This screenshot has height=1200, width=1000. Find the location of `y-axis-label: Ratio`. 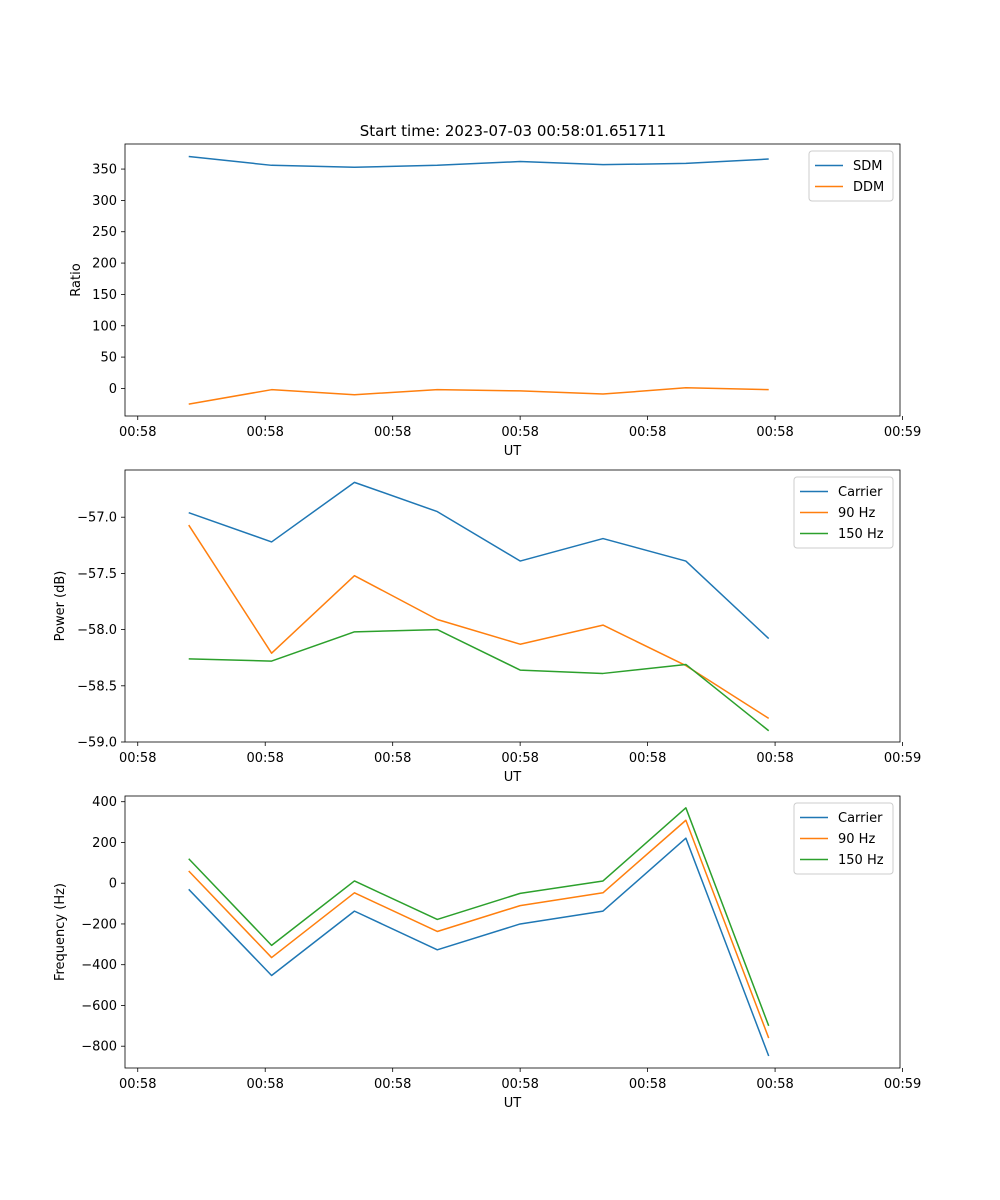

y-axis-label: Ratio is located at coordinates (76, 279).